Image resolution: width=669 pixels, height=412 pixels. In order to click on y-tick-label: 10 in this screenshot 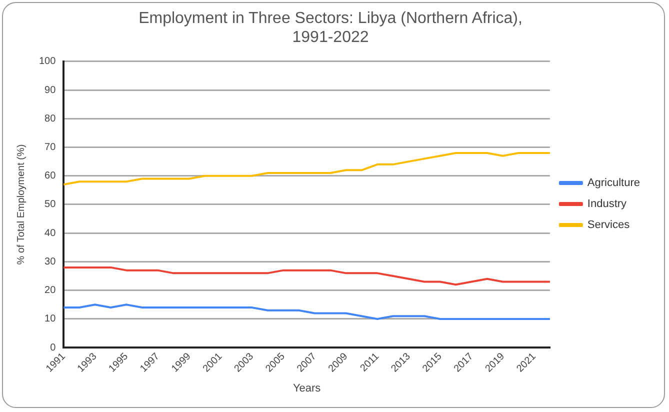, I will do `click(50, 319)`.